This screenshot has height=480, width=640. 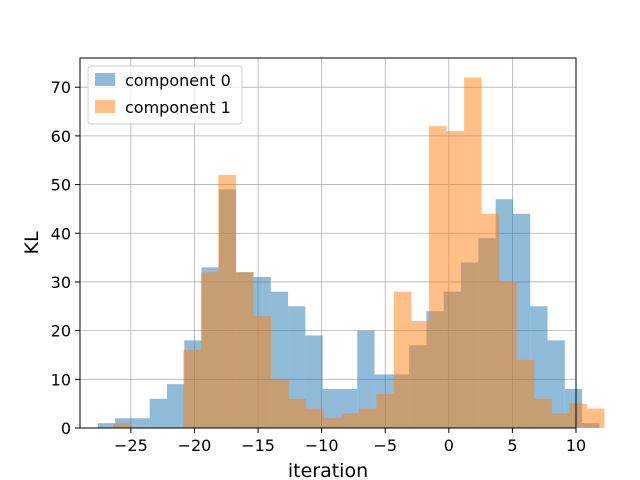 What do you see at coordinates (178, 107) in the screenshot?
I see `legend-label-component-1: component 1` at bounding box center [178, 107].